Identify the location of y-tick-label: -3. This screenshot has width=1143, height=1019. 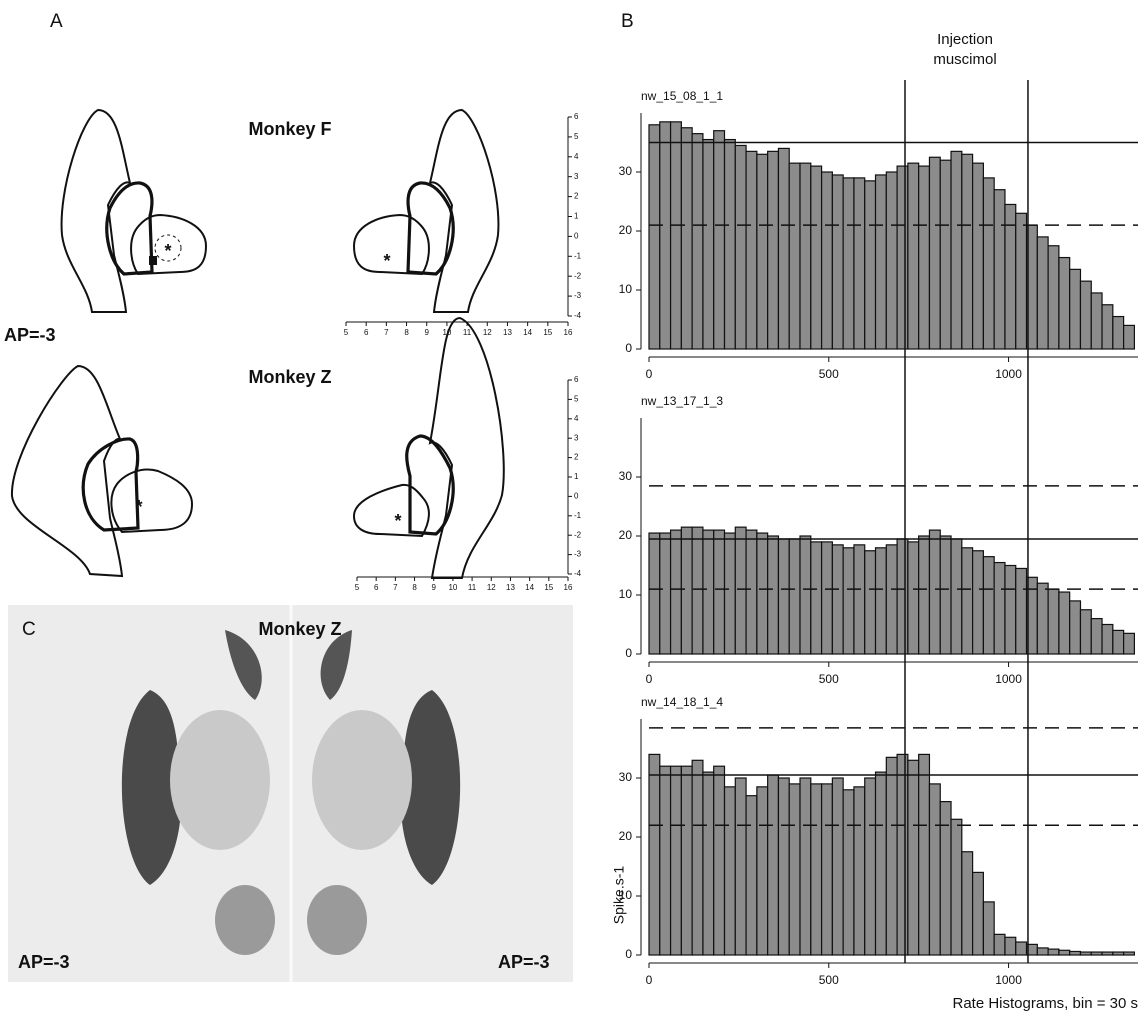
(578, 554).